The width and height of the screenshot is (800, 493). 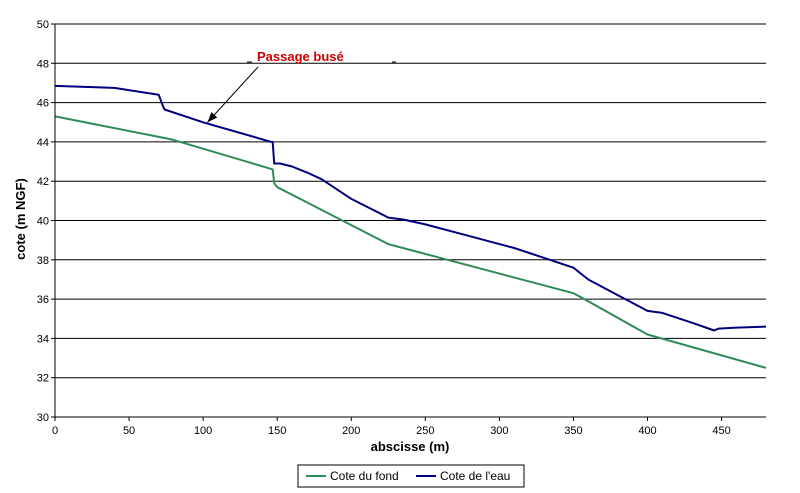 I want to click on y-tick-label-34: 34, so click(x=43, y=339).